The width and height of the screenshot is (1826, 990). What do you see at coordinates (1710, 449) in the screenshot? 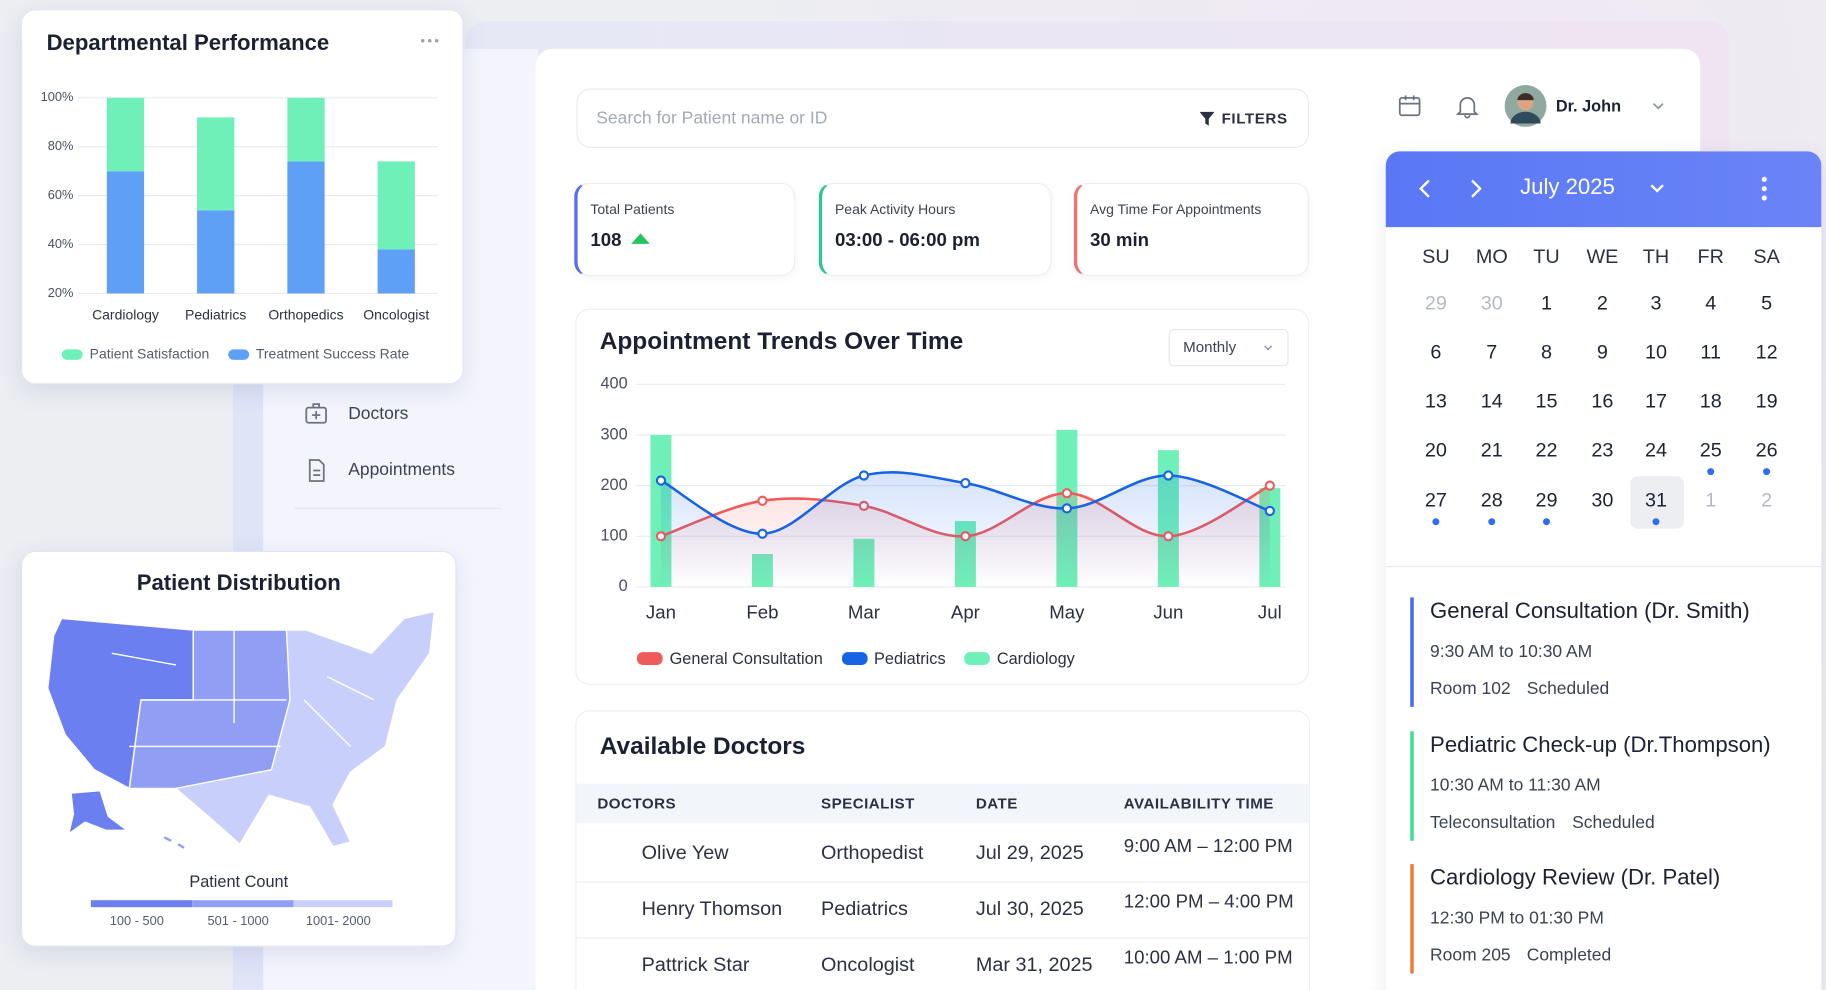
I see `calendar-day: 25` at bounding box center [1710, 449].